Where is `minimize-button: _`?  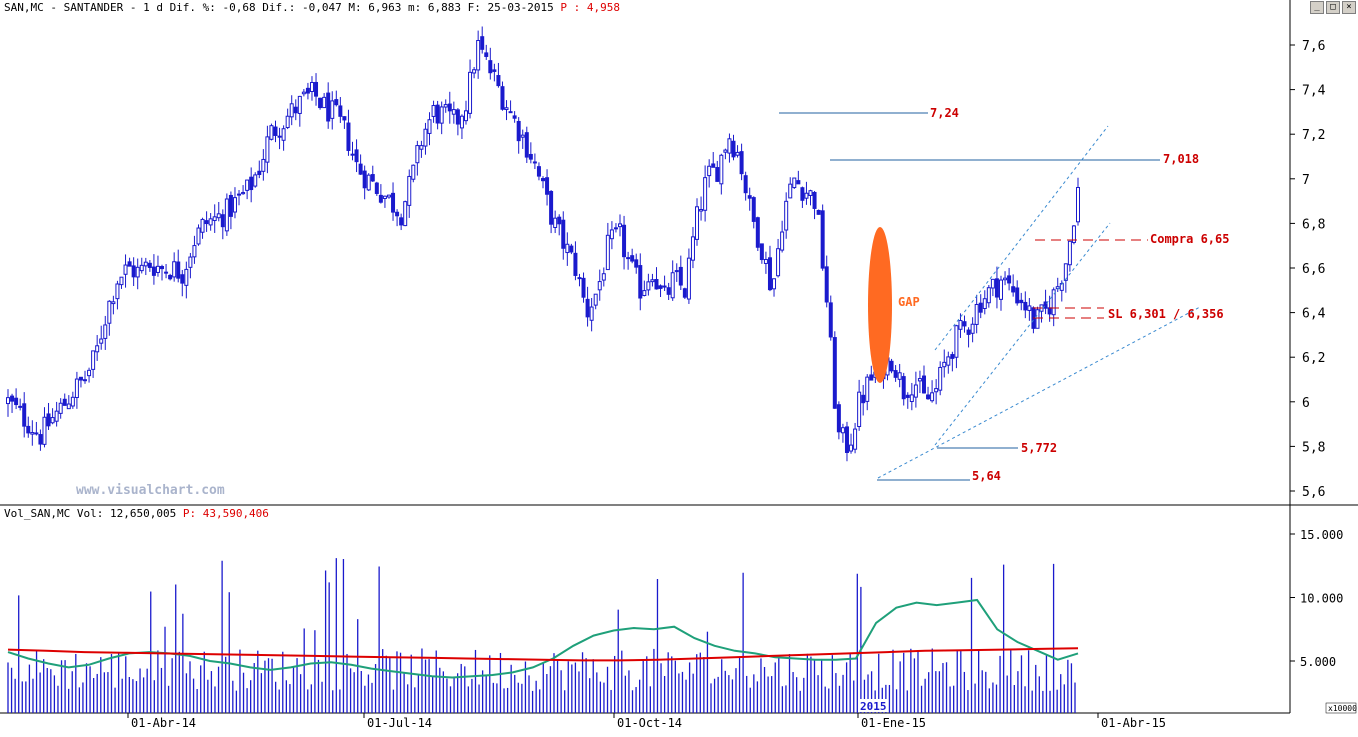 minimize-button: _ is located at coordinates (1317, 7).